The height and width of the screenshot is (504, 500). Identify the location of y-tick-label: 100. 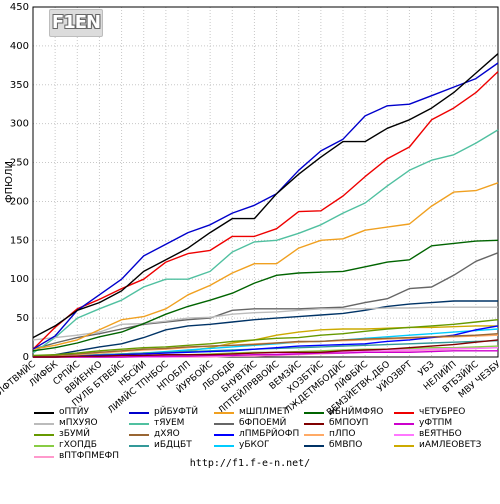
(19, 279).